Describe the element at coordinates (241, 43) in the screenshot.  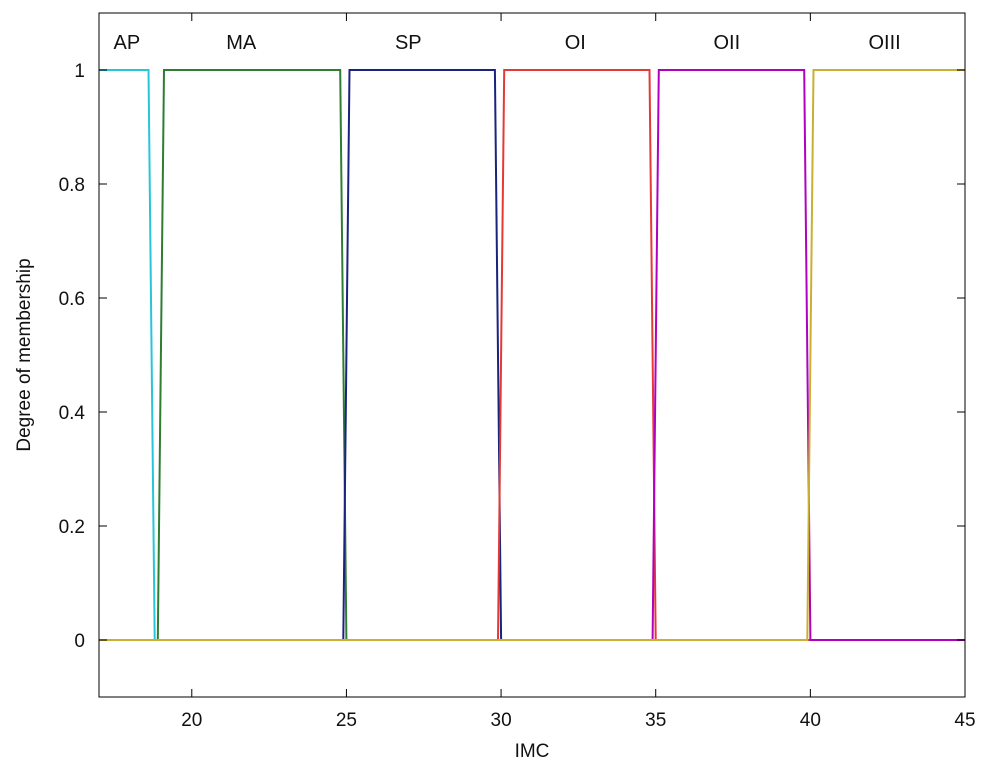
I see `set-label-ma: MA` at that location.